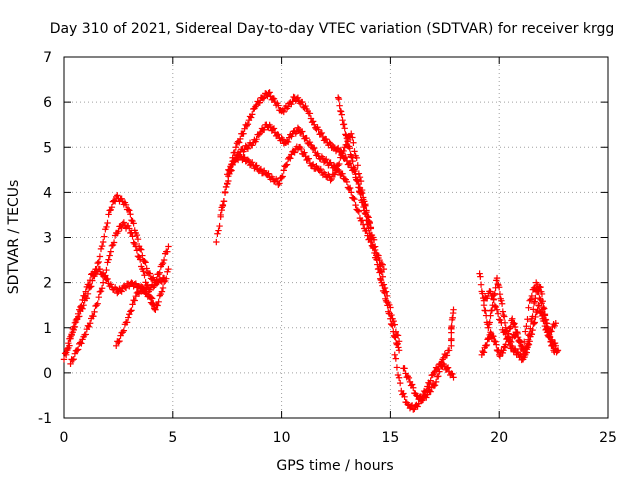 Image resolution: width=640 pixels, height=480 pixels. What do you see at coordinates (172, 438) in the screenshot?
I see `x-tick-label: 5` at bounding box center [172, 438].